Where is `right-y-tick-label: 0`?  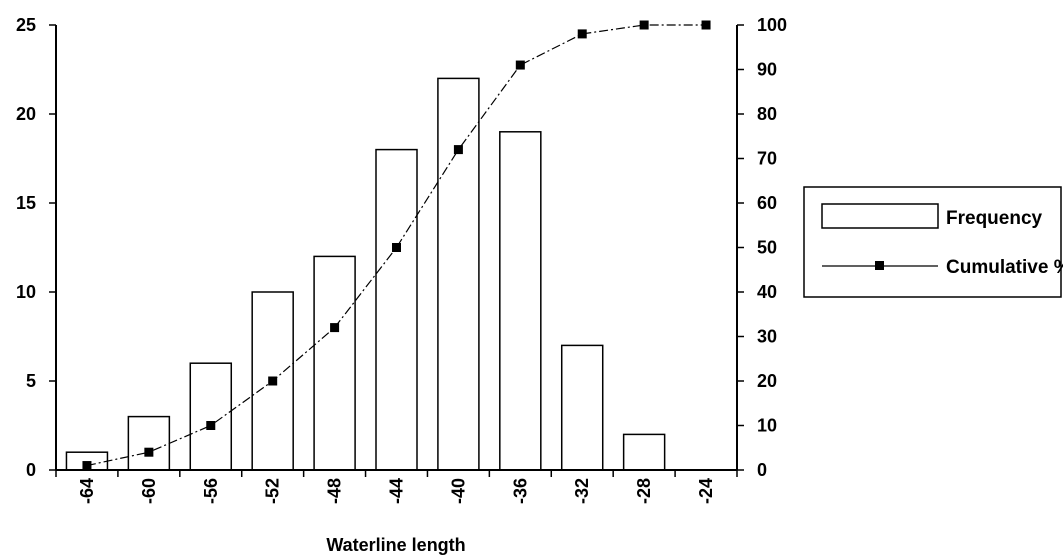 right-y-tick-label: 0 is located at coordinates (762, 470).